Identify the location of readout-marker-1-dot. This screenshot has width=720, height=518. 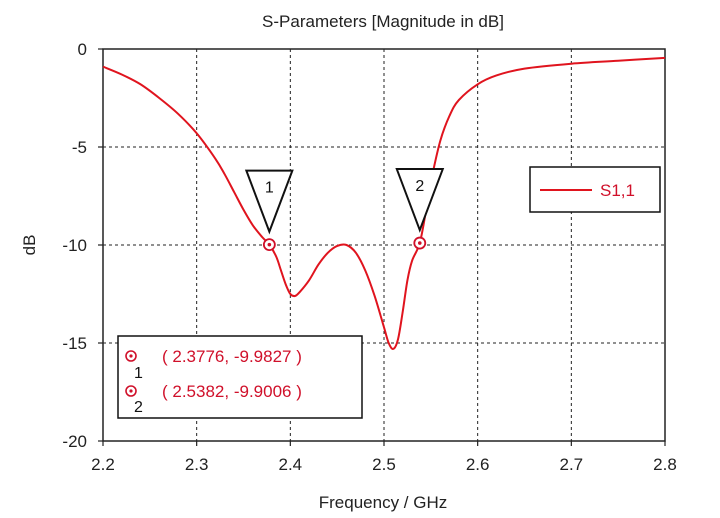
(131, 356).